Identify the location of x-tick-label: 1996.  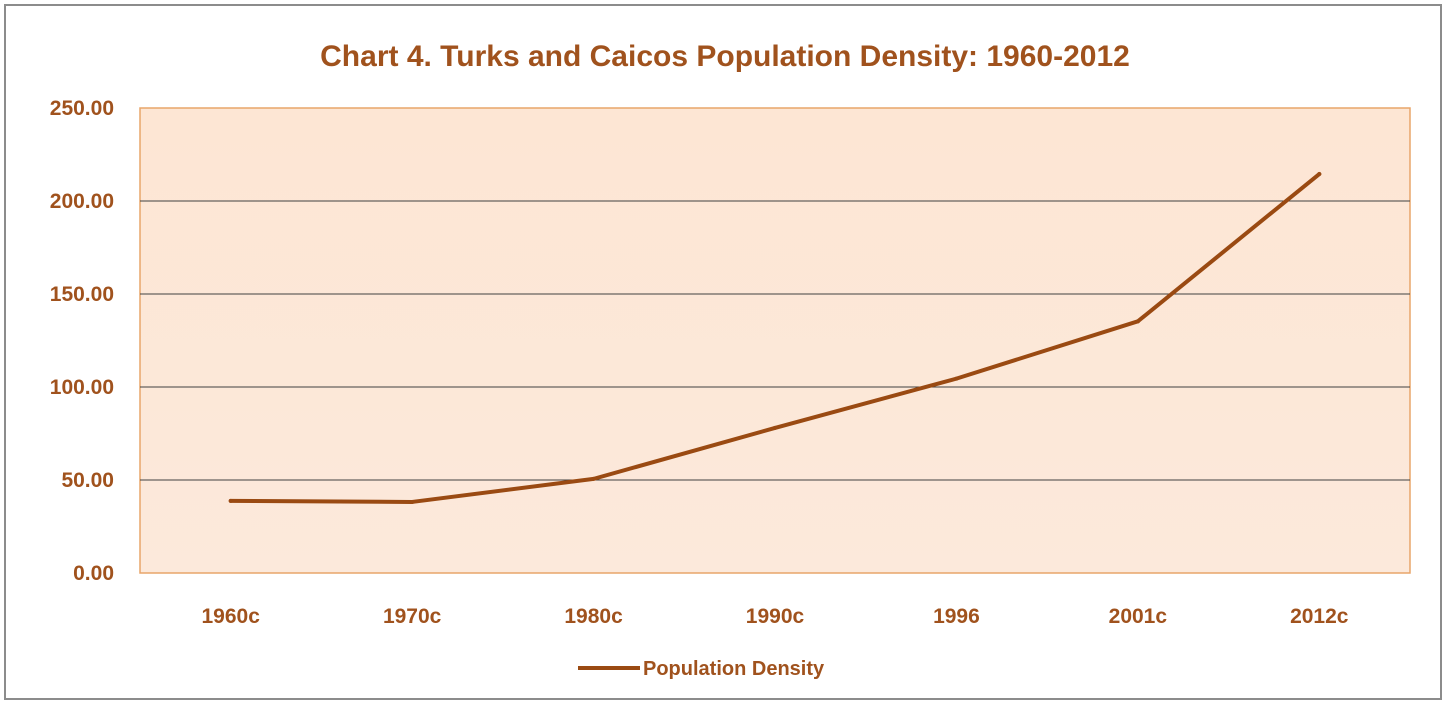
(956, 616).